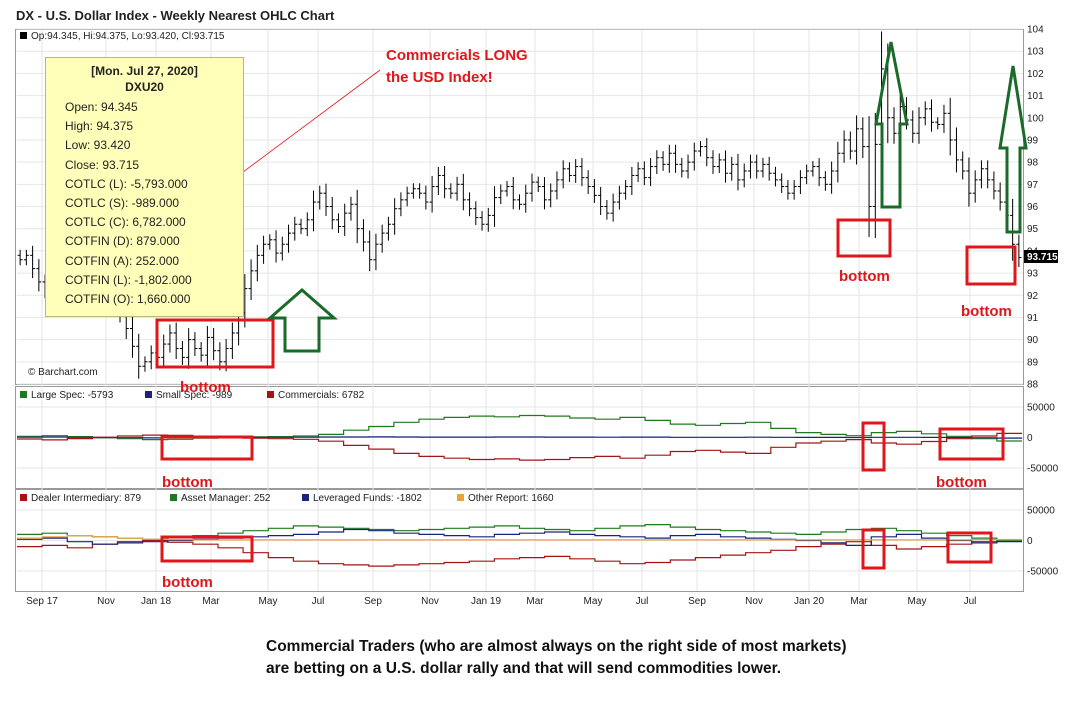 The height and width of the screenshot is (704, 1073). I want to click on up-arrow-1-icon, so click(302, 320).